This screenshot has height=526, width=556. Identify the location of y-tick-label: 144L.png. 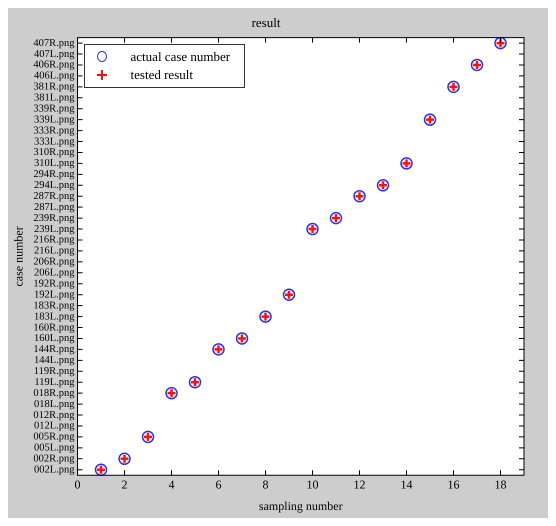
(55, 360).